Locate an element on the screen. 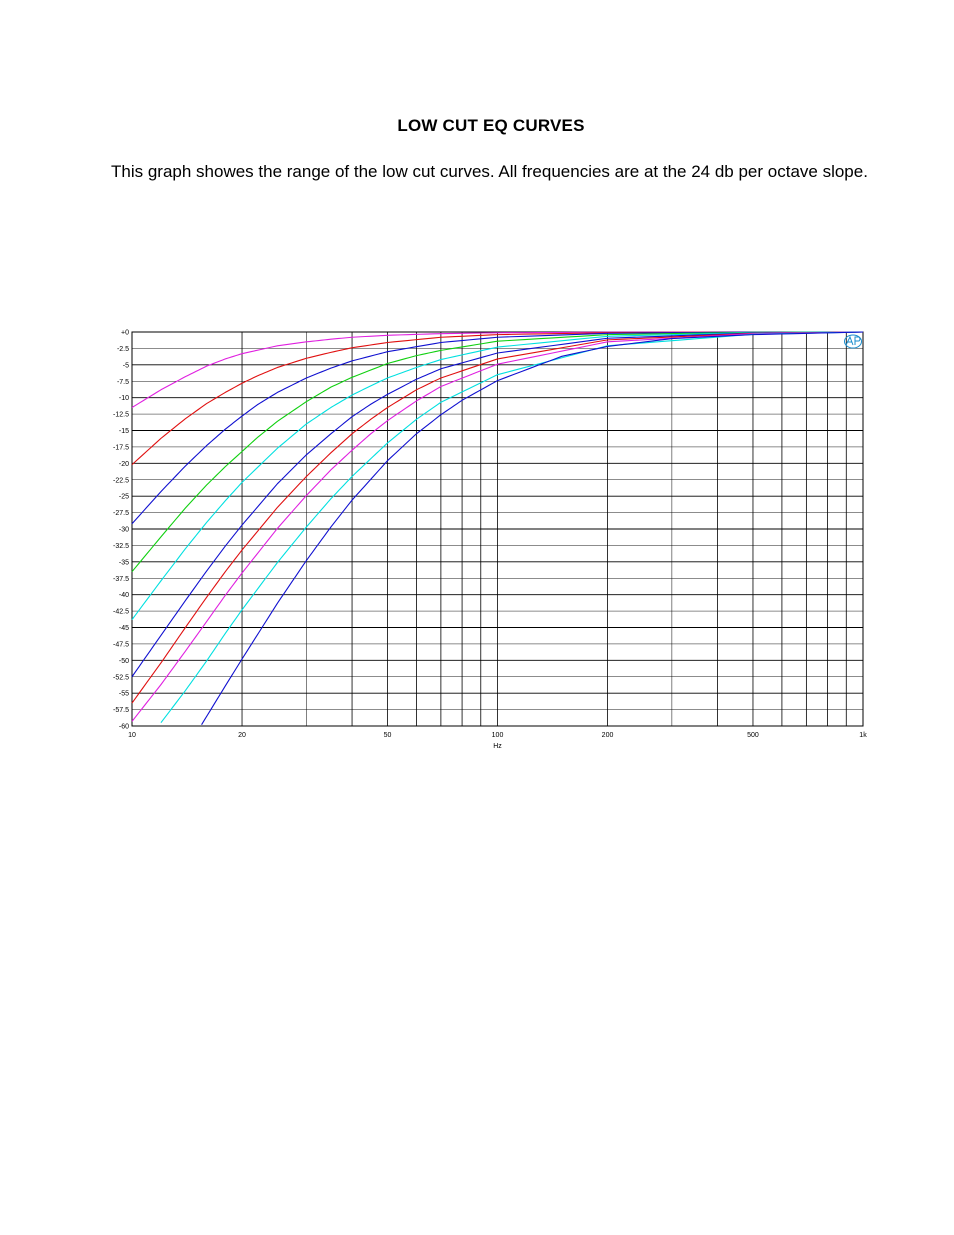 This screenshot has width=954, height=1235. y-tick-label: -2.5 is located at coordinates (123, 349).